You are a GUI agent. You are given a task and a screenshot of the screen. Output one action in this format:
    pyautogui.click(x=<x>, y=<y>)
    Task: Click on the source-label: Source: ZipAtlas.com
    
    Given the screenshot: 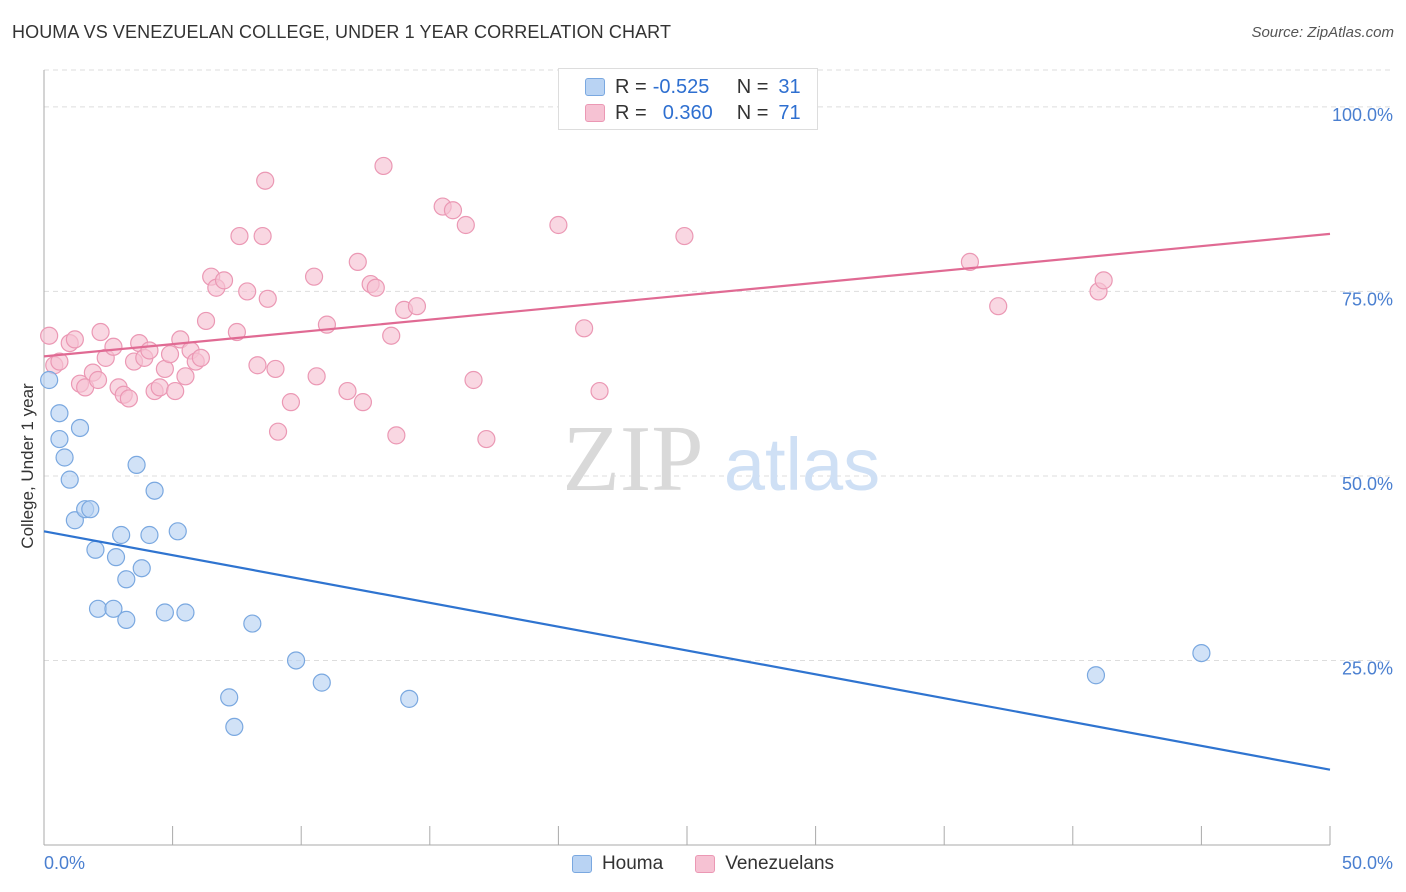 What is the action you would take?
    pyautogui.click(x=1322, y=32)
    